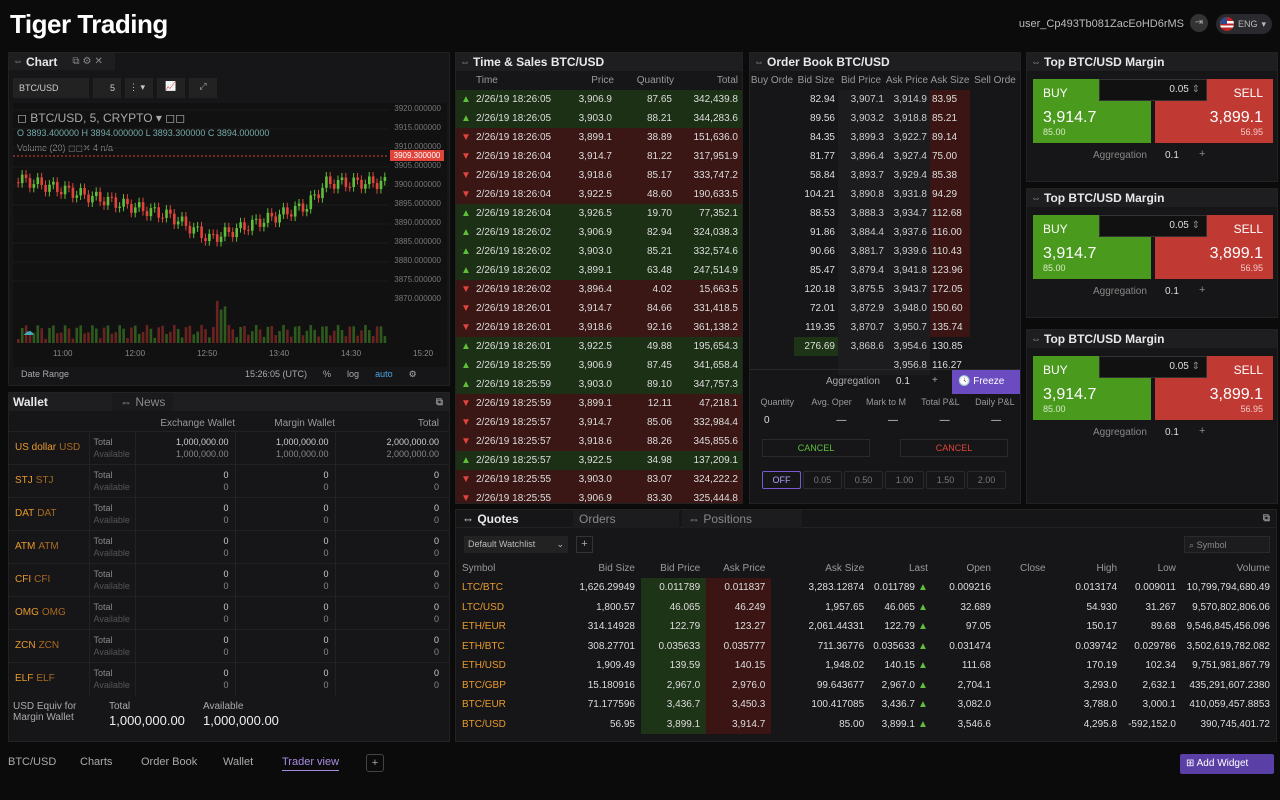 This screenshot has height=800, width=1280. What do you see at coordinates (30, 402) in the screenshot?
I see `wallet-title: Wallet` at bounding box center [30, 402].